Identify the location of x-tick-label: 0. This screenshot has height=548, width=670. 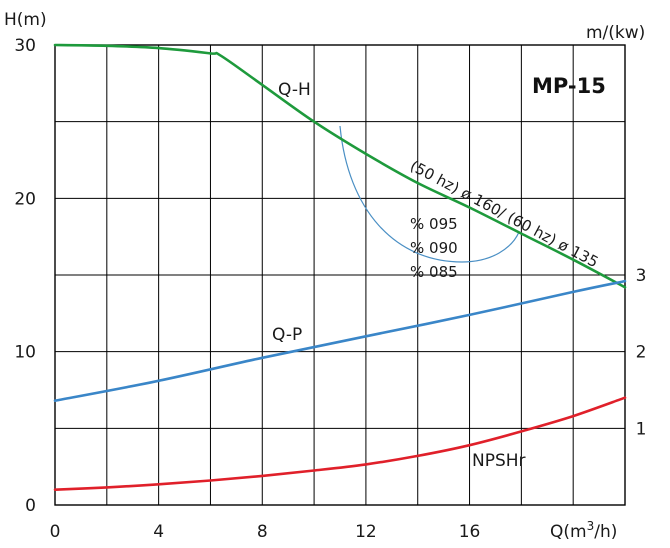
(55, 532).